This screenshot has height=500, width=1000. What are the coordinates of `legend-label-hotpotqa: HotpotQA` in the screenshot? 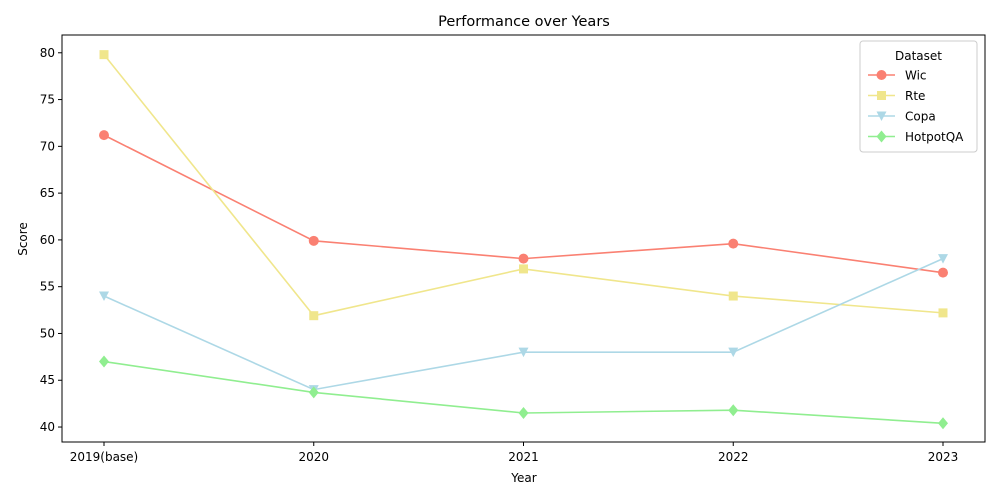 It's located at (934, 137).